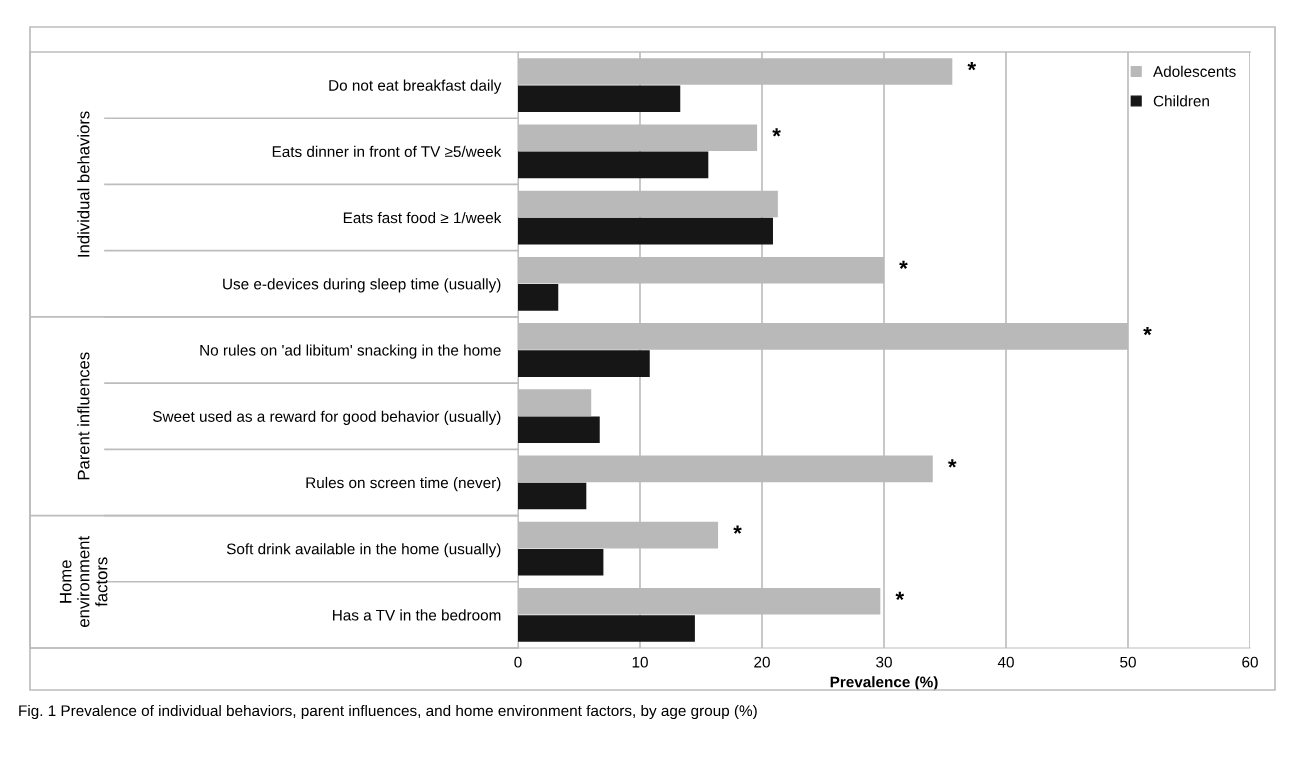 This screenshot has height=759, width=1290. I want to click on y-tick-label: Has a TV in the bedroom, so click(417, 615).